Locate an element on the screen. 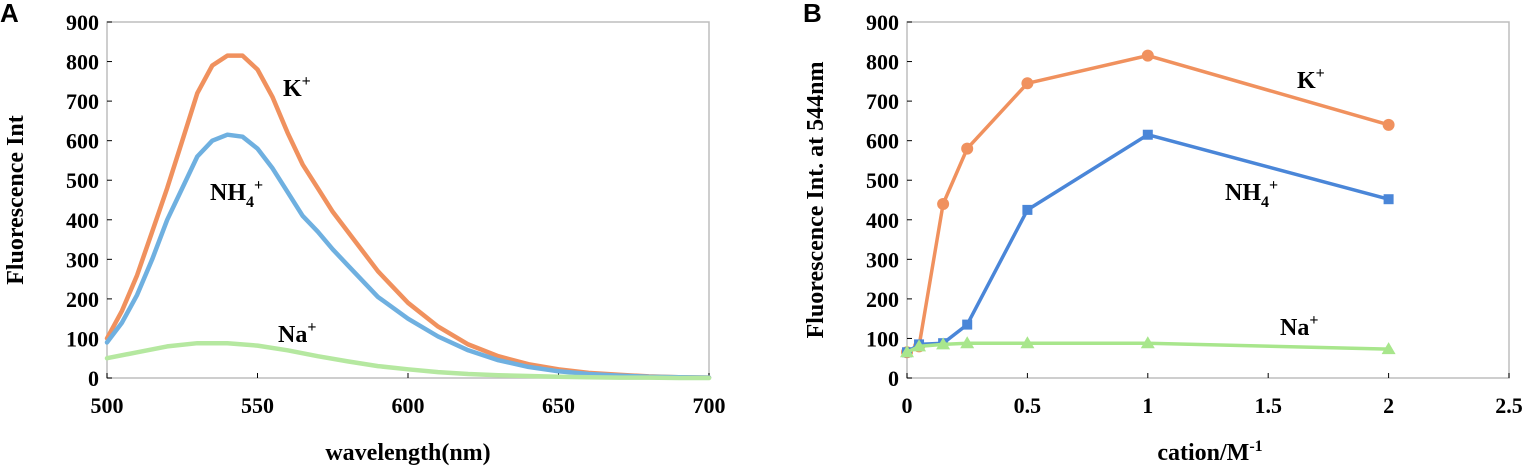  panel-a-y-tick-label: 600 is located at coordinates (82, 141).